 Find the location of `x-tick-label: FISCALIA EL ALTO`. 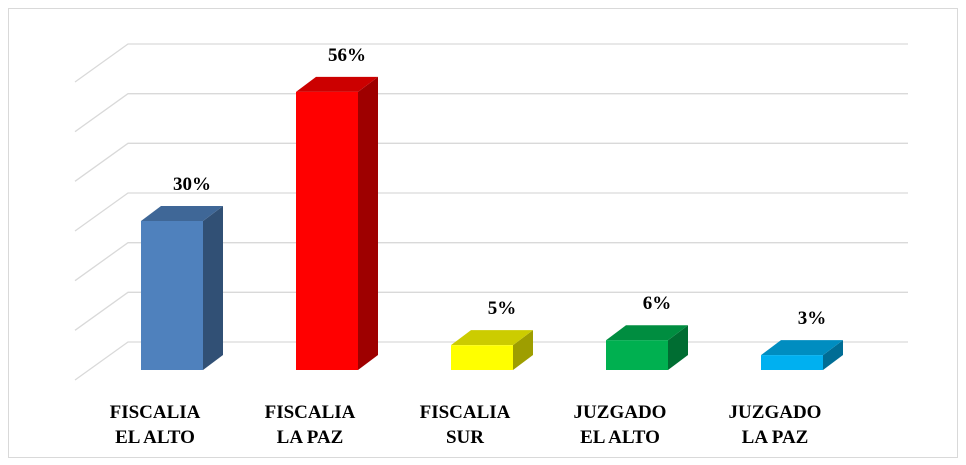

x-tick-label: FISCALIA EL ALTO is located at coordinates (155, 425).